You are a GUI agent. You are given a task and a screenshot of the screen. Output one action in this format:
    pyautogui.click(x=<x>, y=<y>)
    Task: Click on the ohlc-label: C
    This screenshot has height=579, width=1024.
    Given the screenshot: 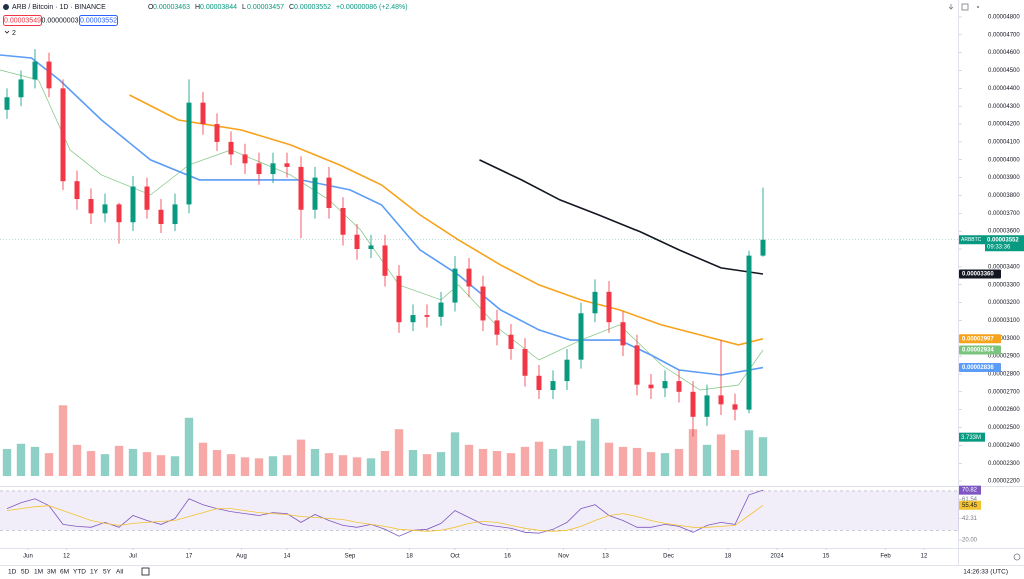 What is the action you would take?
    pyautogui.click(x=291, y=7)
    